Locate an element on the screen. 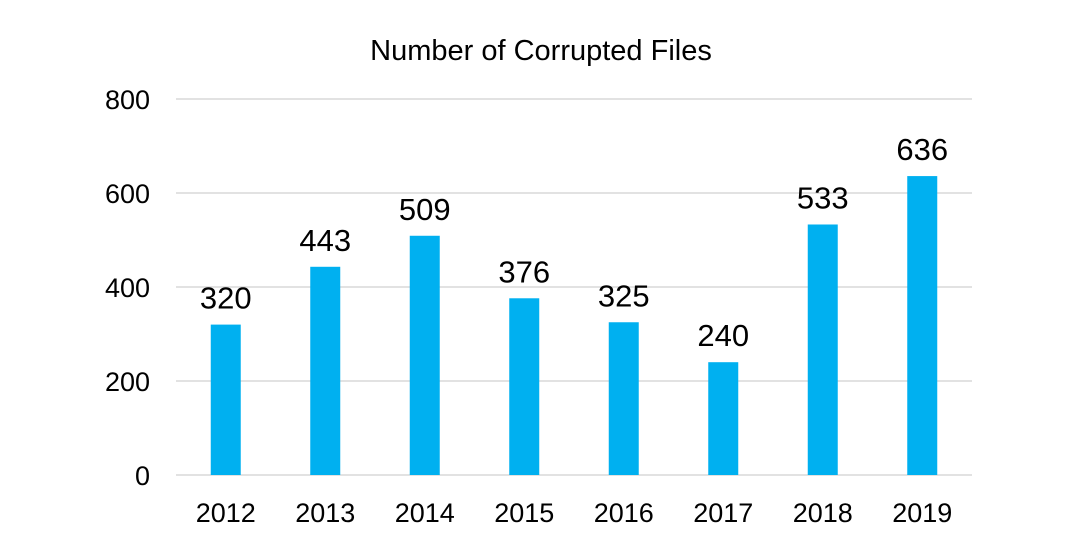 This screenshot has height=550, width=1080. bar-2012 is located at coordinates (225, 399).